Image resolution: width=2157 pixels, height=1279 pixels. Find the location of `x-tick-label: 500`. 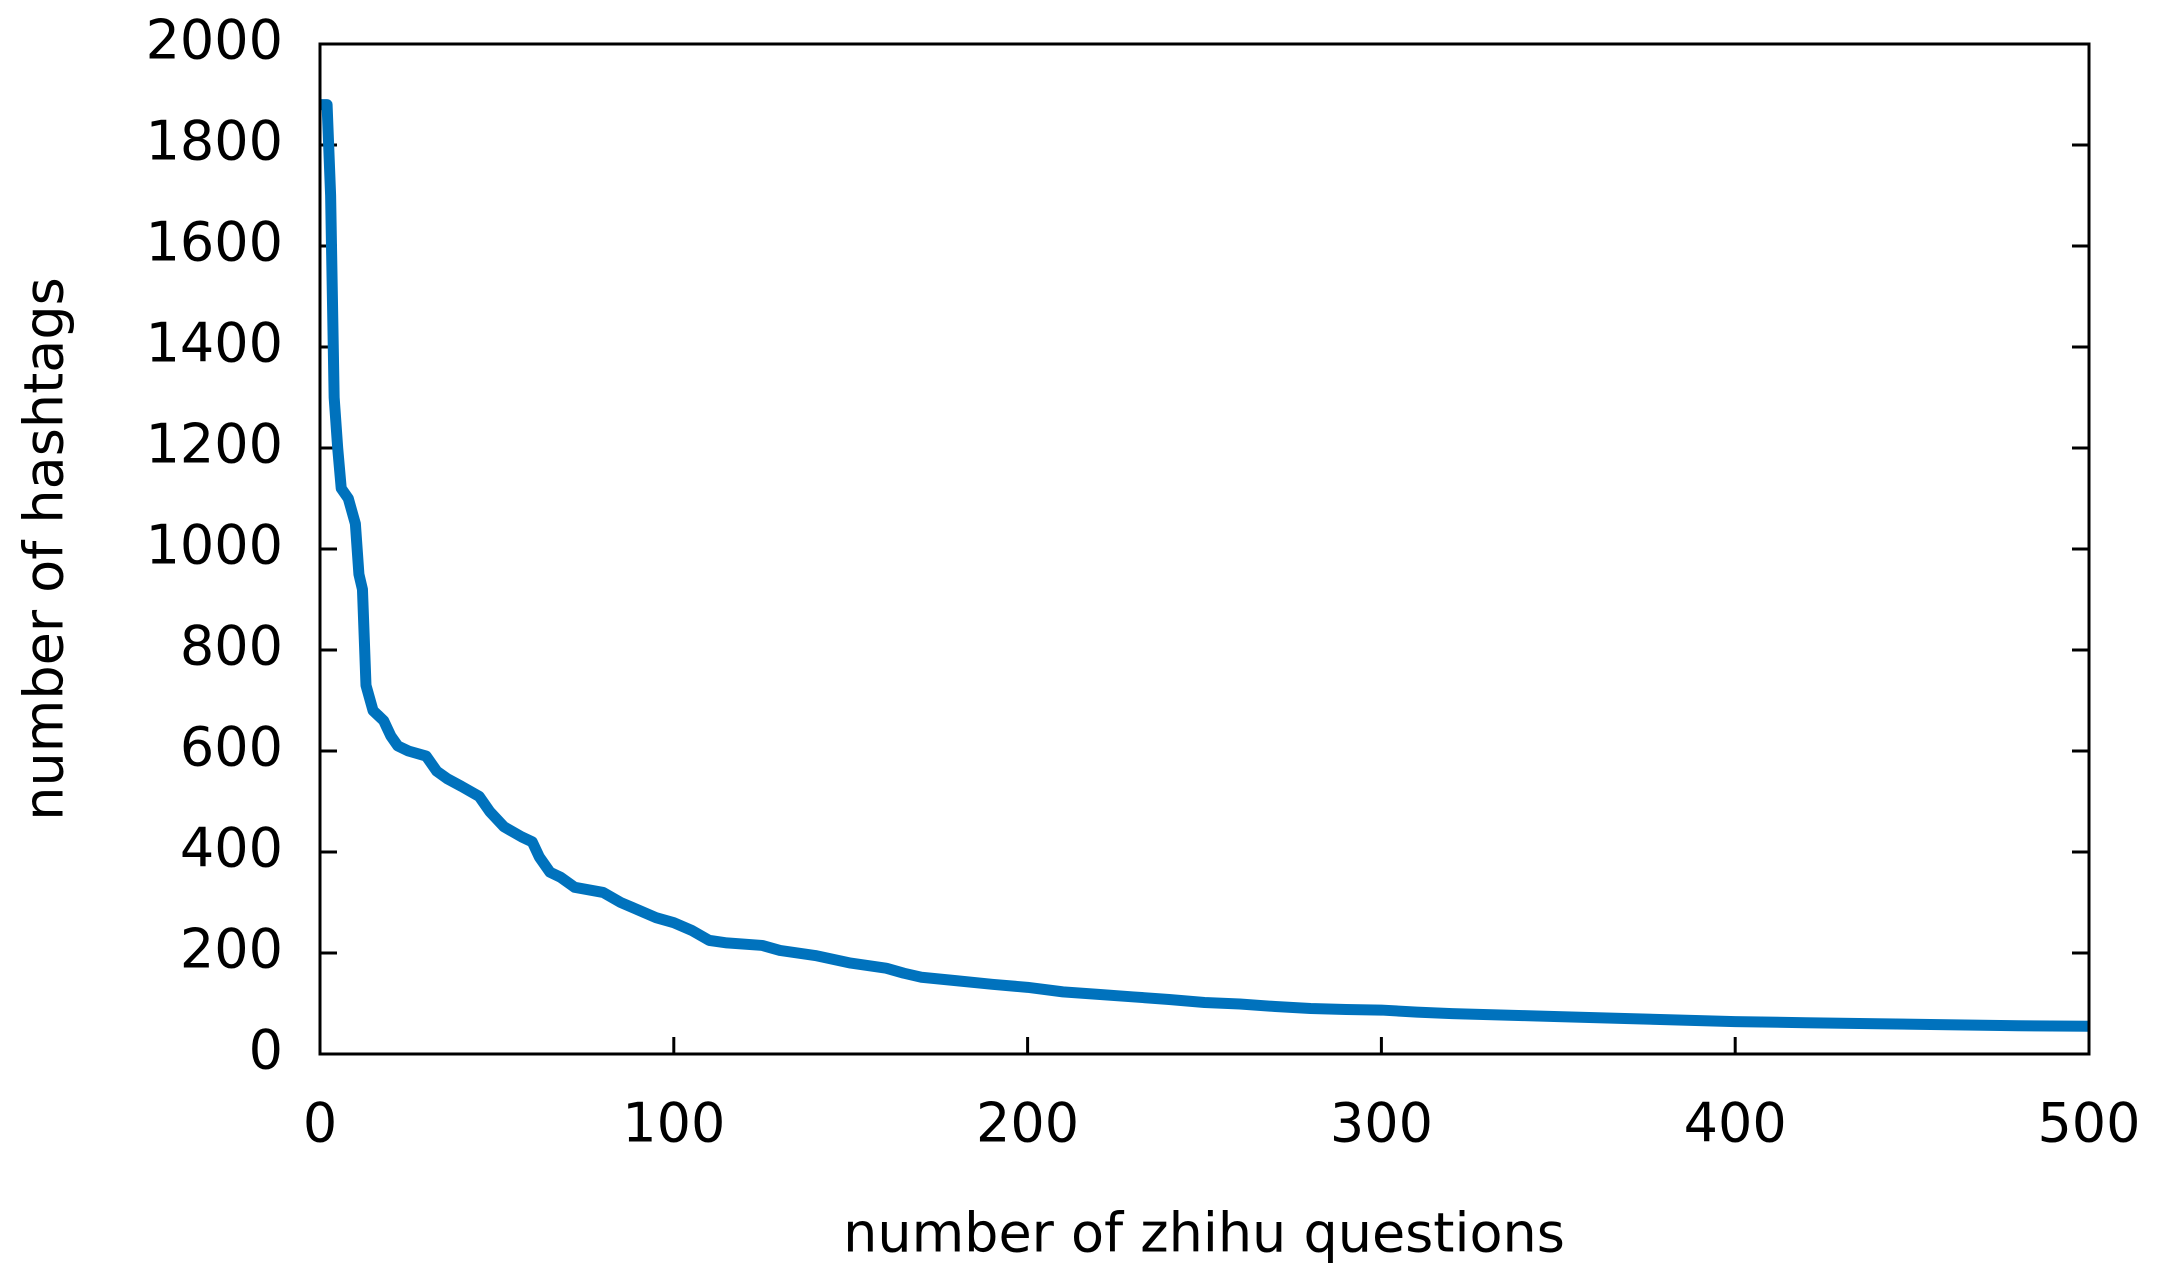

x-tick-label: 500 is located at coordinates (2088, 1123).